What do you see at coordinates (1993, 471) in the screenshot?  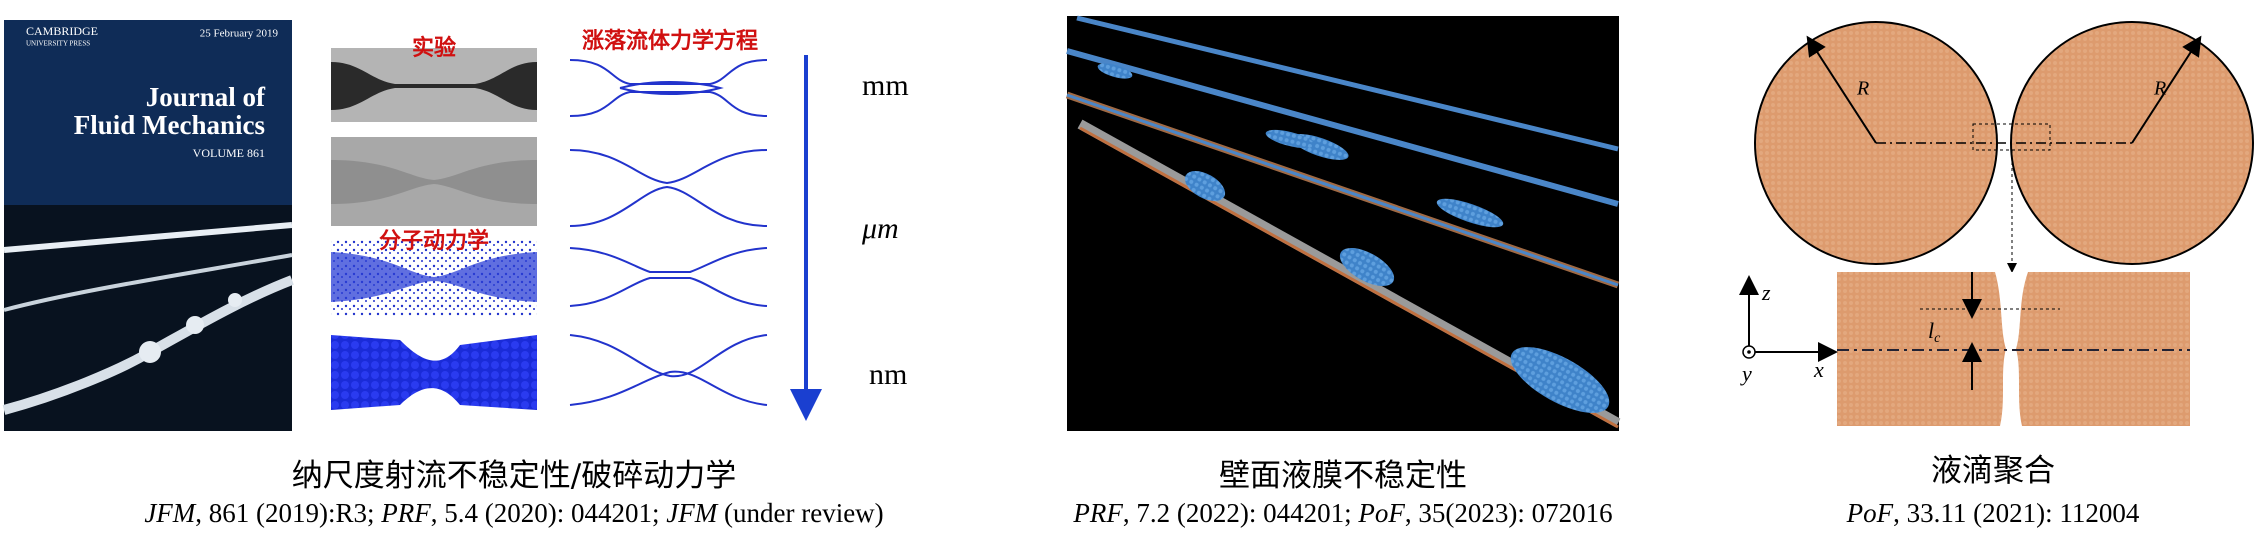 I see `panel-caption: 液滴聚合` at bounding box center [1993, 471].